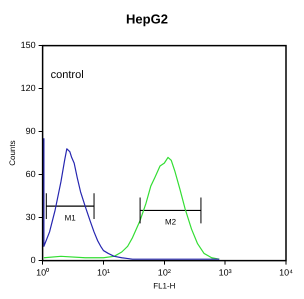 The image size is (304, 299). Describe the element at coordinates (103, 272) in the screenshot. I see `x-tick-label: 10¹` at that location.